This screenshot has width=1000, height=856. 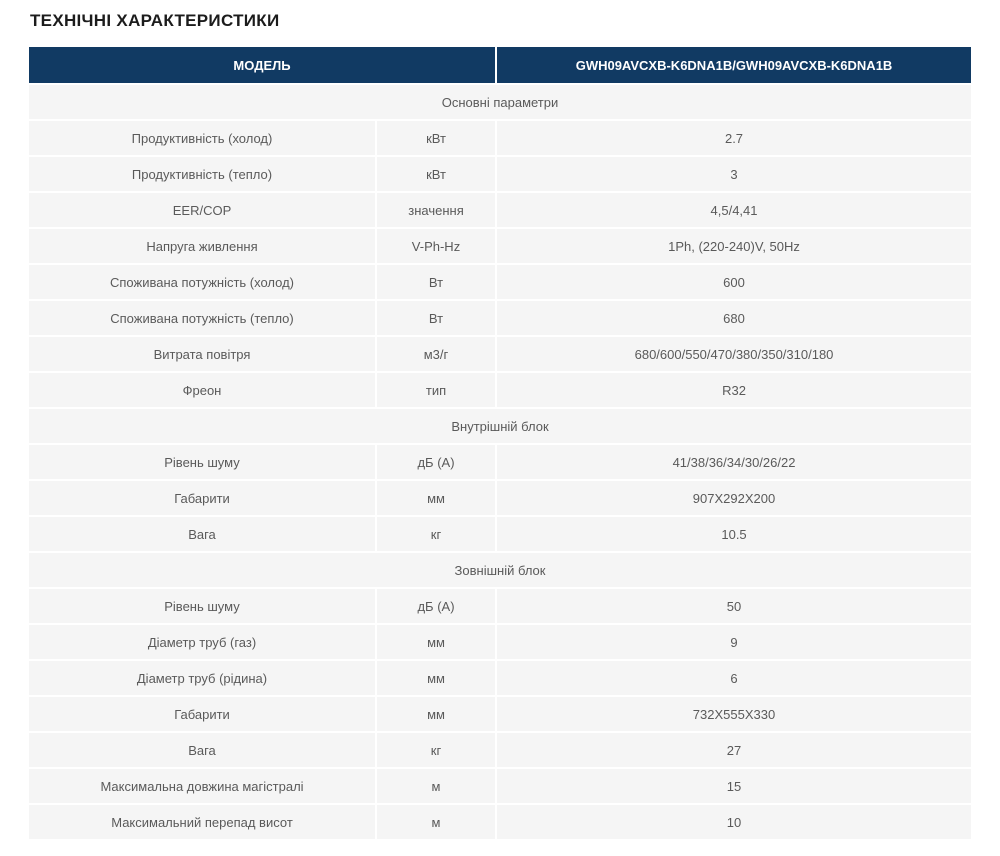 What do you see at coordinates (734, 390) in the screenshot?
I see `spec-value: R32` at bounding box center [734, 390].